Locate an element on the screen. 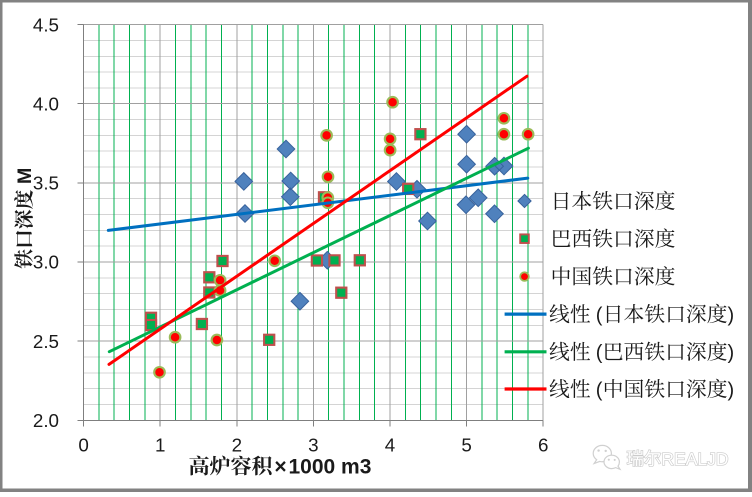 This screenshot has height=497, width=752. svg-text: 0 is located at coordinates (83, 444).